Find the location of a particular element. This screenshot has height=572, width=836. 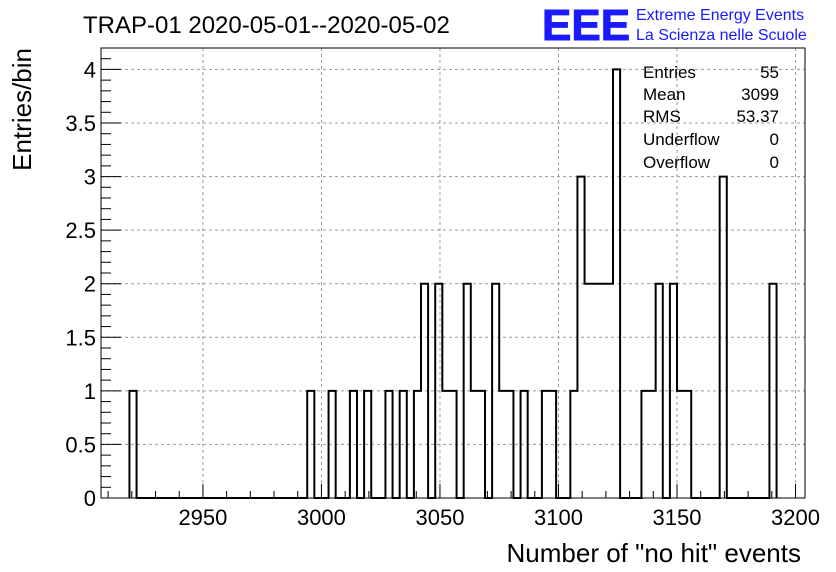

logo-mark: EEE is located at coordinates (586, 25).